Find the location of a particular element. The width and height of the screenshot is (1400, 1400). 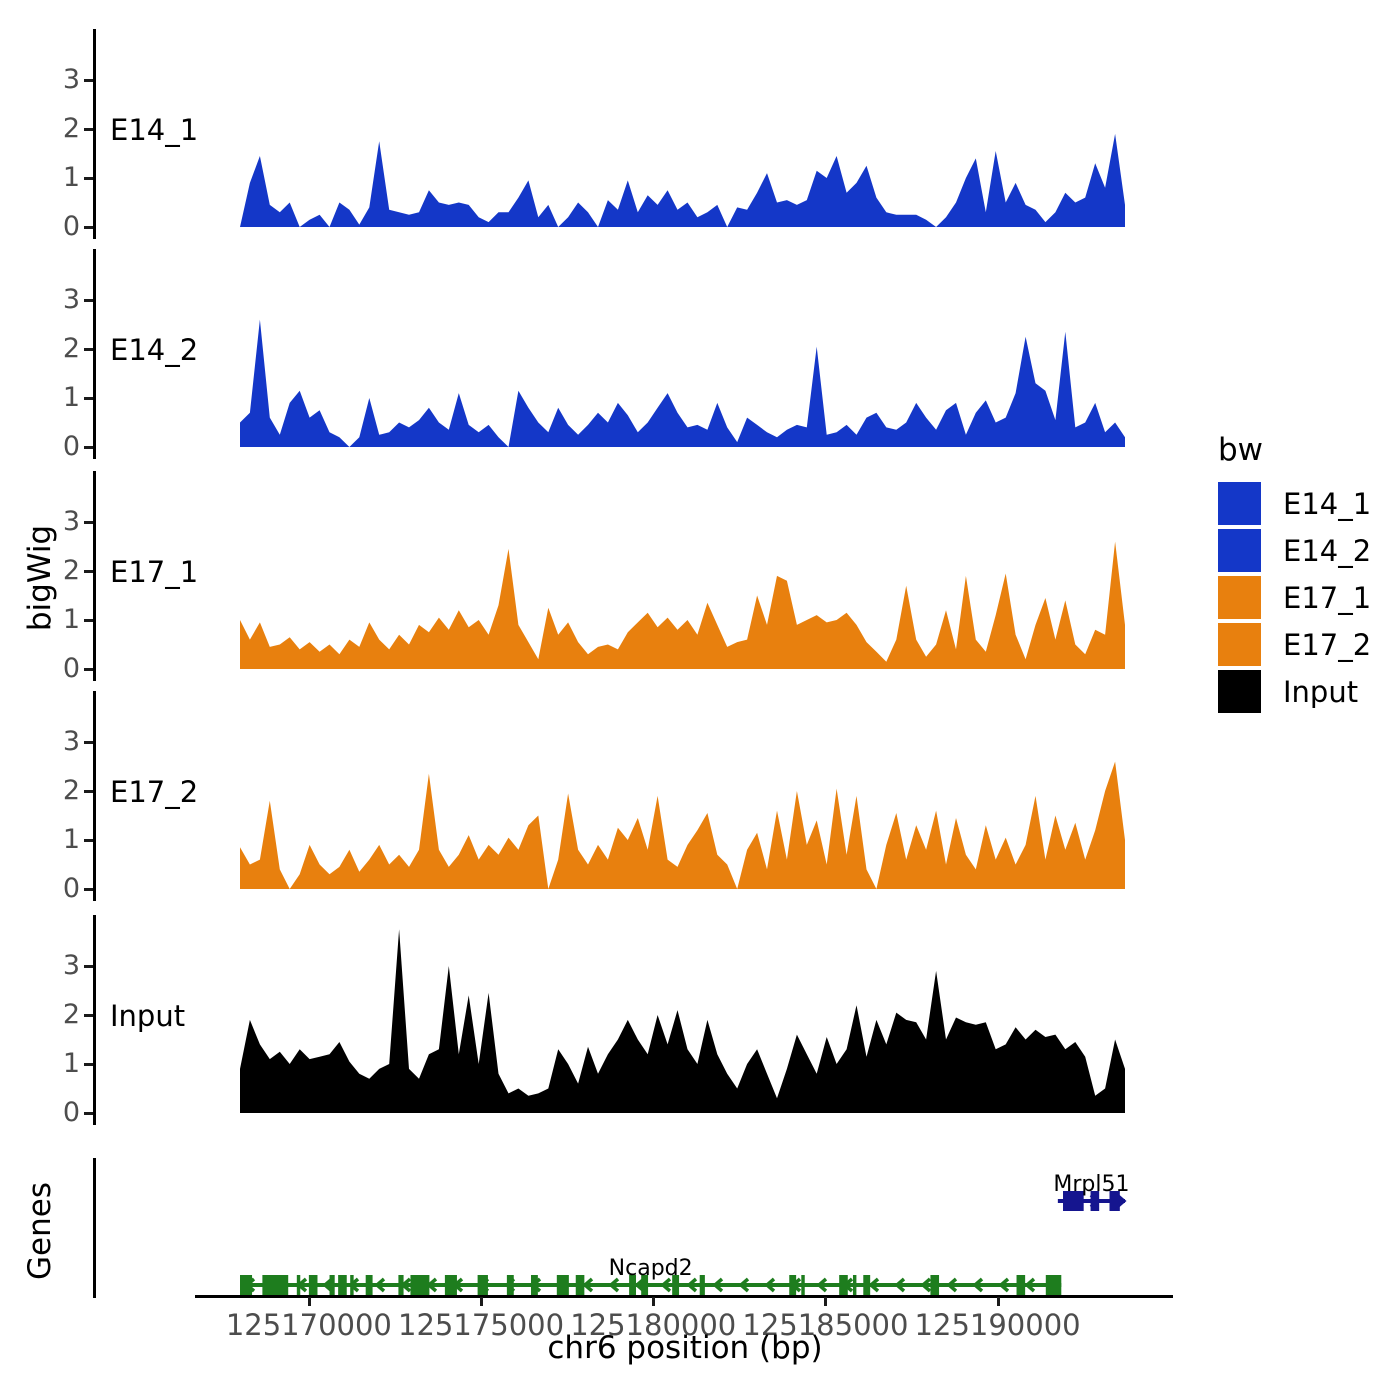

x-axis-title: chr6 position (bp) is located at coordinates (685, 1348).